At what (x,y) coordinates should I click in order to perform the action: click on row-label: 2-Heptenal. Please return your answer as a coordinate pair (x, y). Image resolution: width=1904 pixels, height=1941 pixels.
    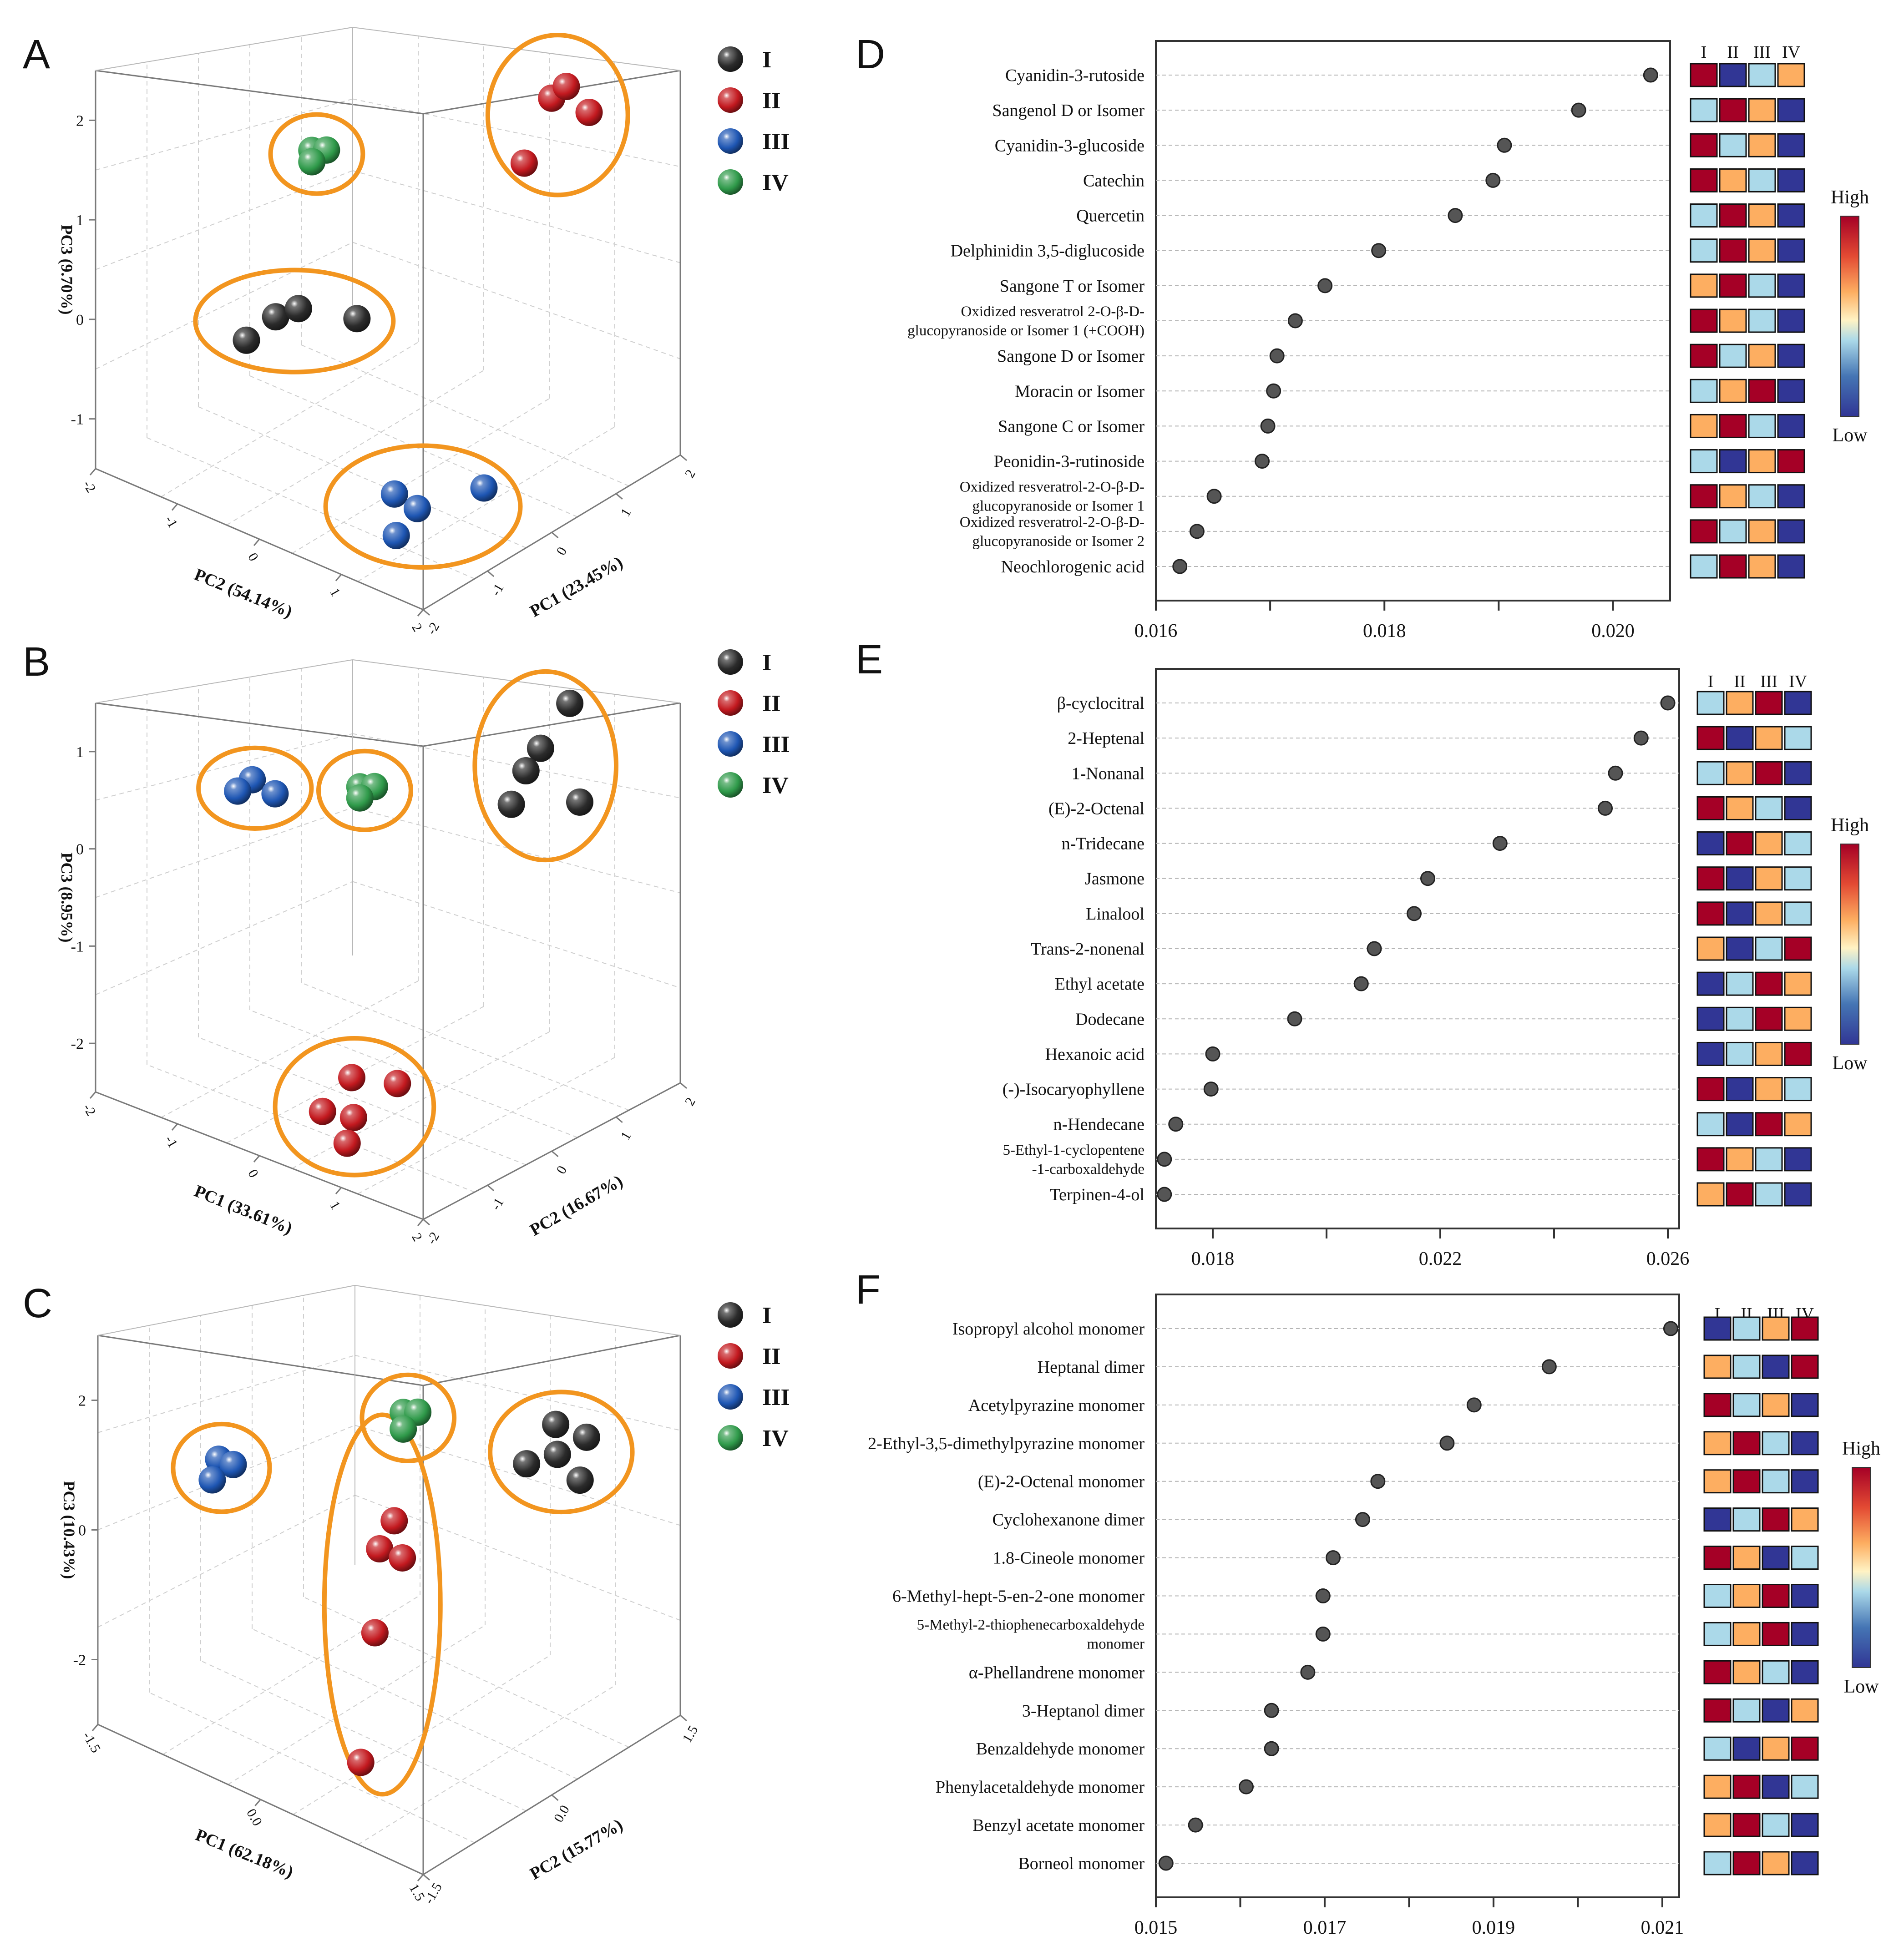
    Looking at the image, I should click on (1106, 738).